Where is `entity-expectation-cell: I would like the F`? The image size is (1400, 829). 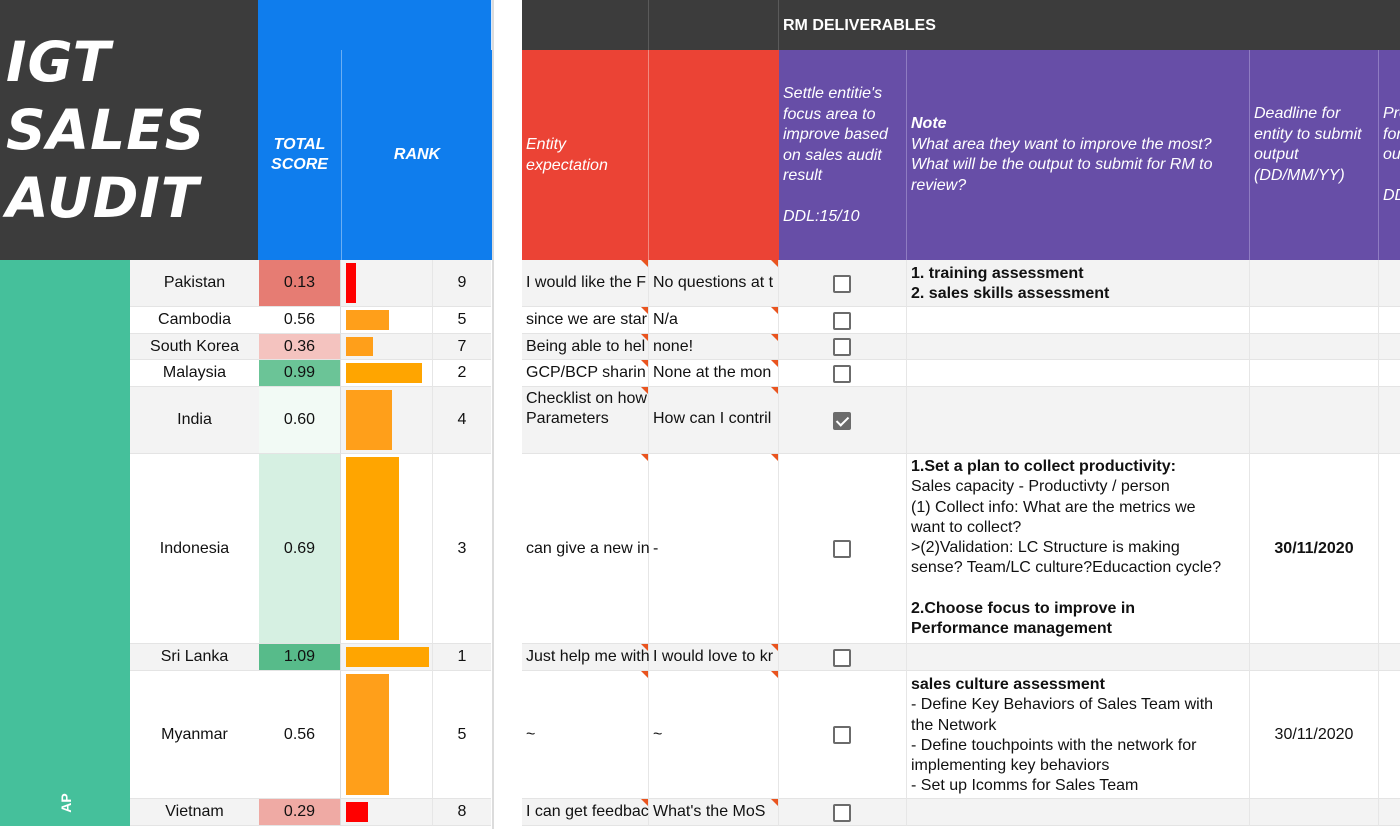 entity-expectation-cell: I would like the F is located at coordinates (585, 283).